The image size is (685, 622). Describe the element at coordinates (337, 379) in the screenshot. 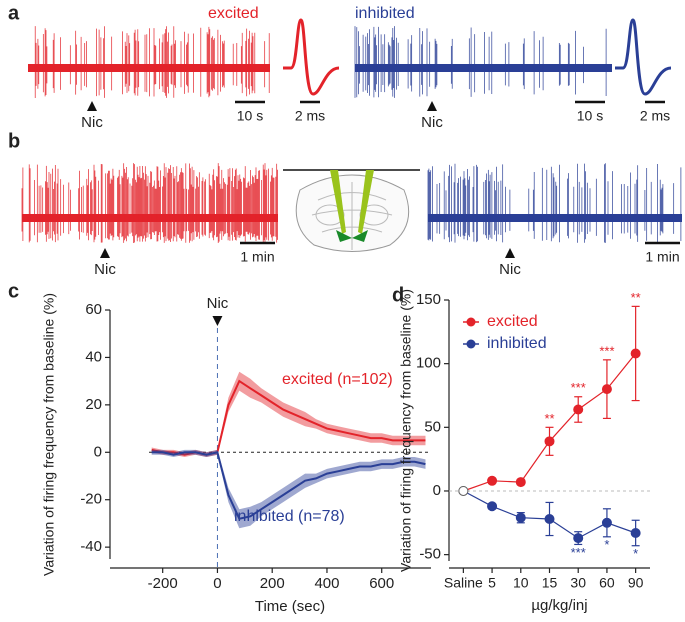

I see `series-label: excited (n=102)` at that location.